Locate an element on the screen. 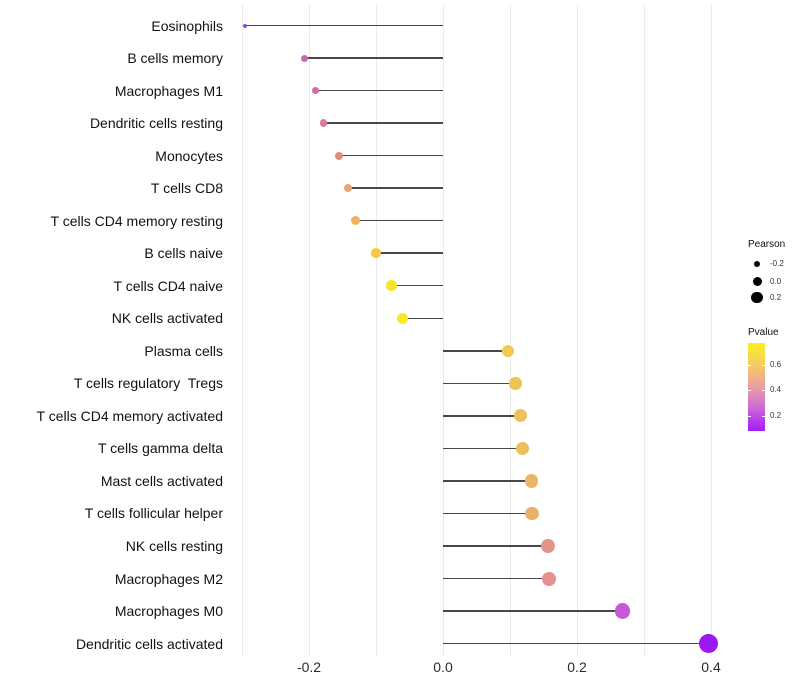 This screenshot has height=700, width=800. y-axis-label: T cells CD8 is located at coordinates (186, 188).